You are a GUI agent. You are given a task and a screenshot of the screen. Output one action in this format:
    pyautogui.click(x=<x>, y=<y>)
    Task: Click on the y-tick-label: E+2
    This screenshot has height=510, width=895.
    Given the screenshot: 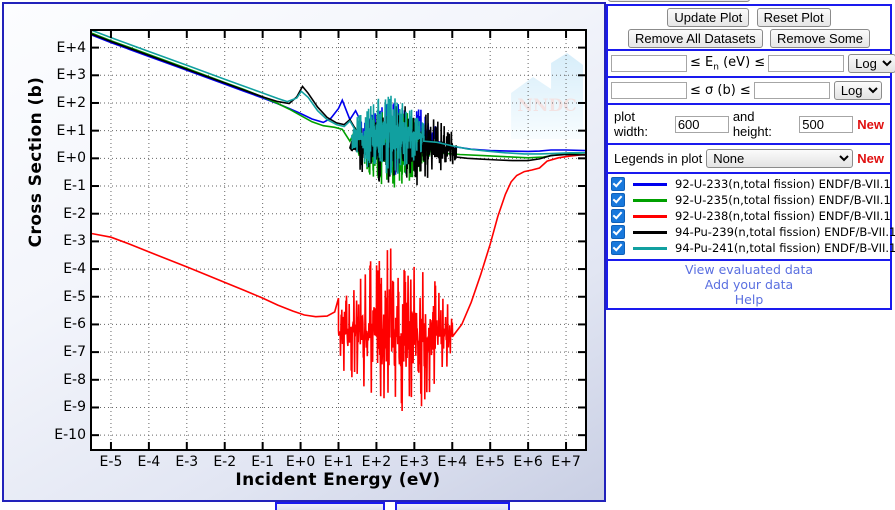 What is the action you would take?
    pyautogui.click(x=71, y=102)
    